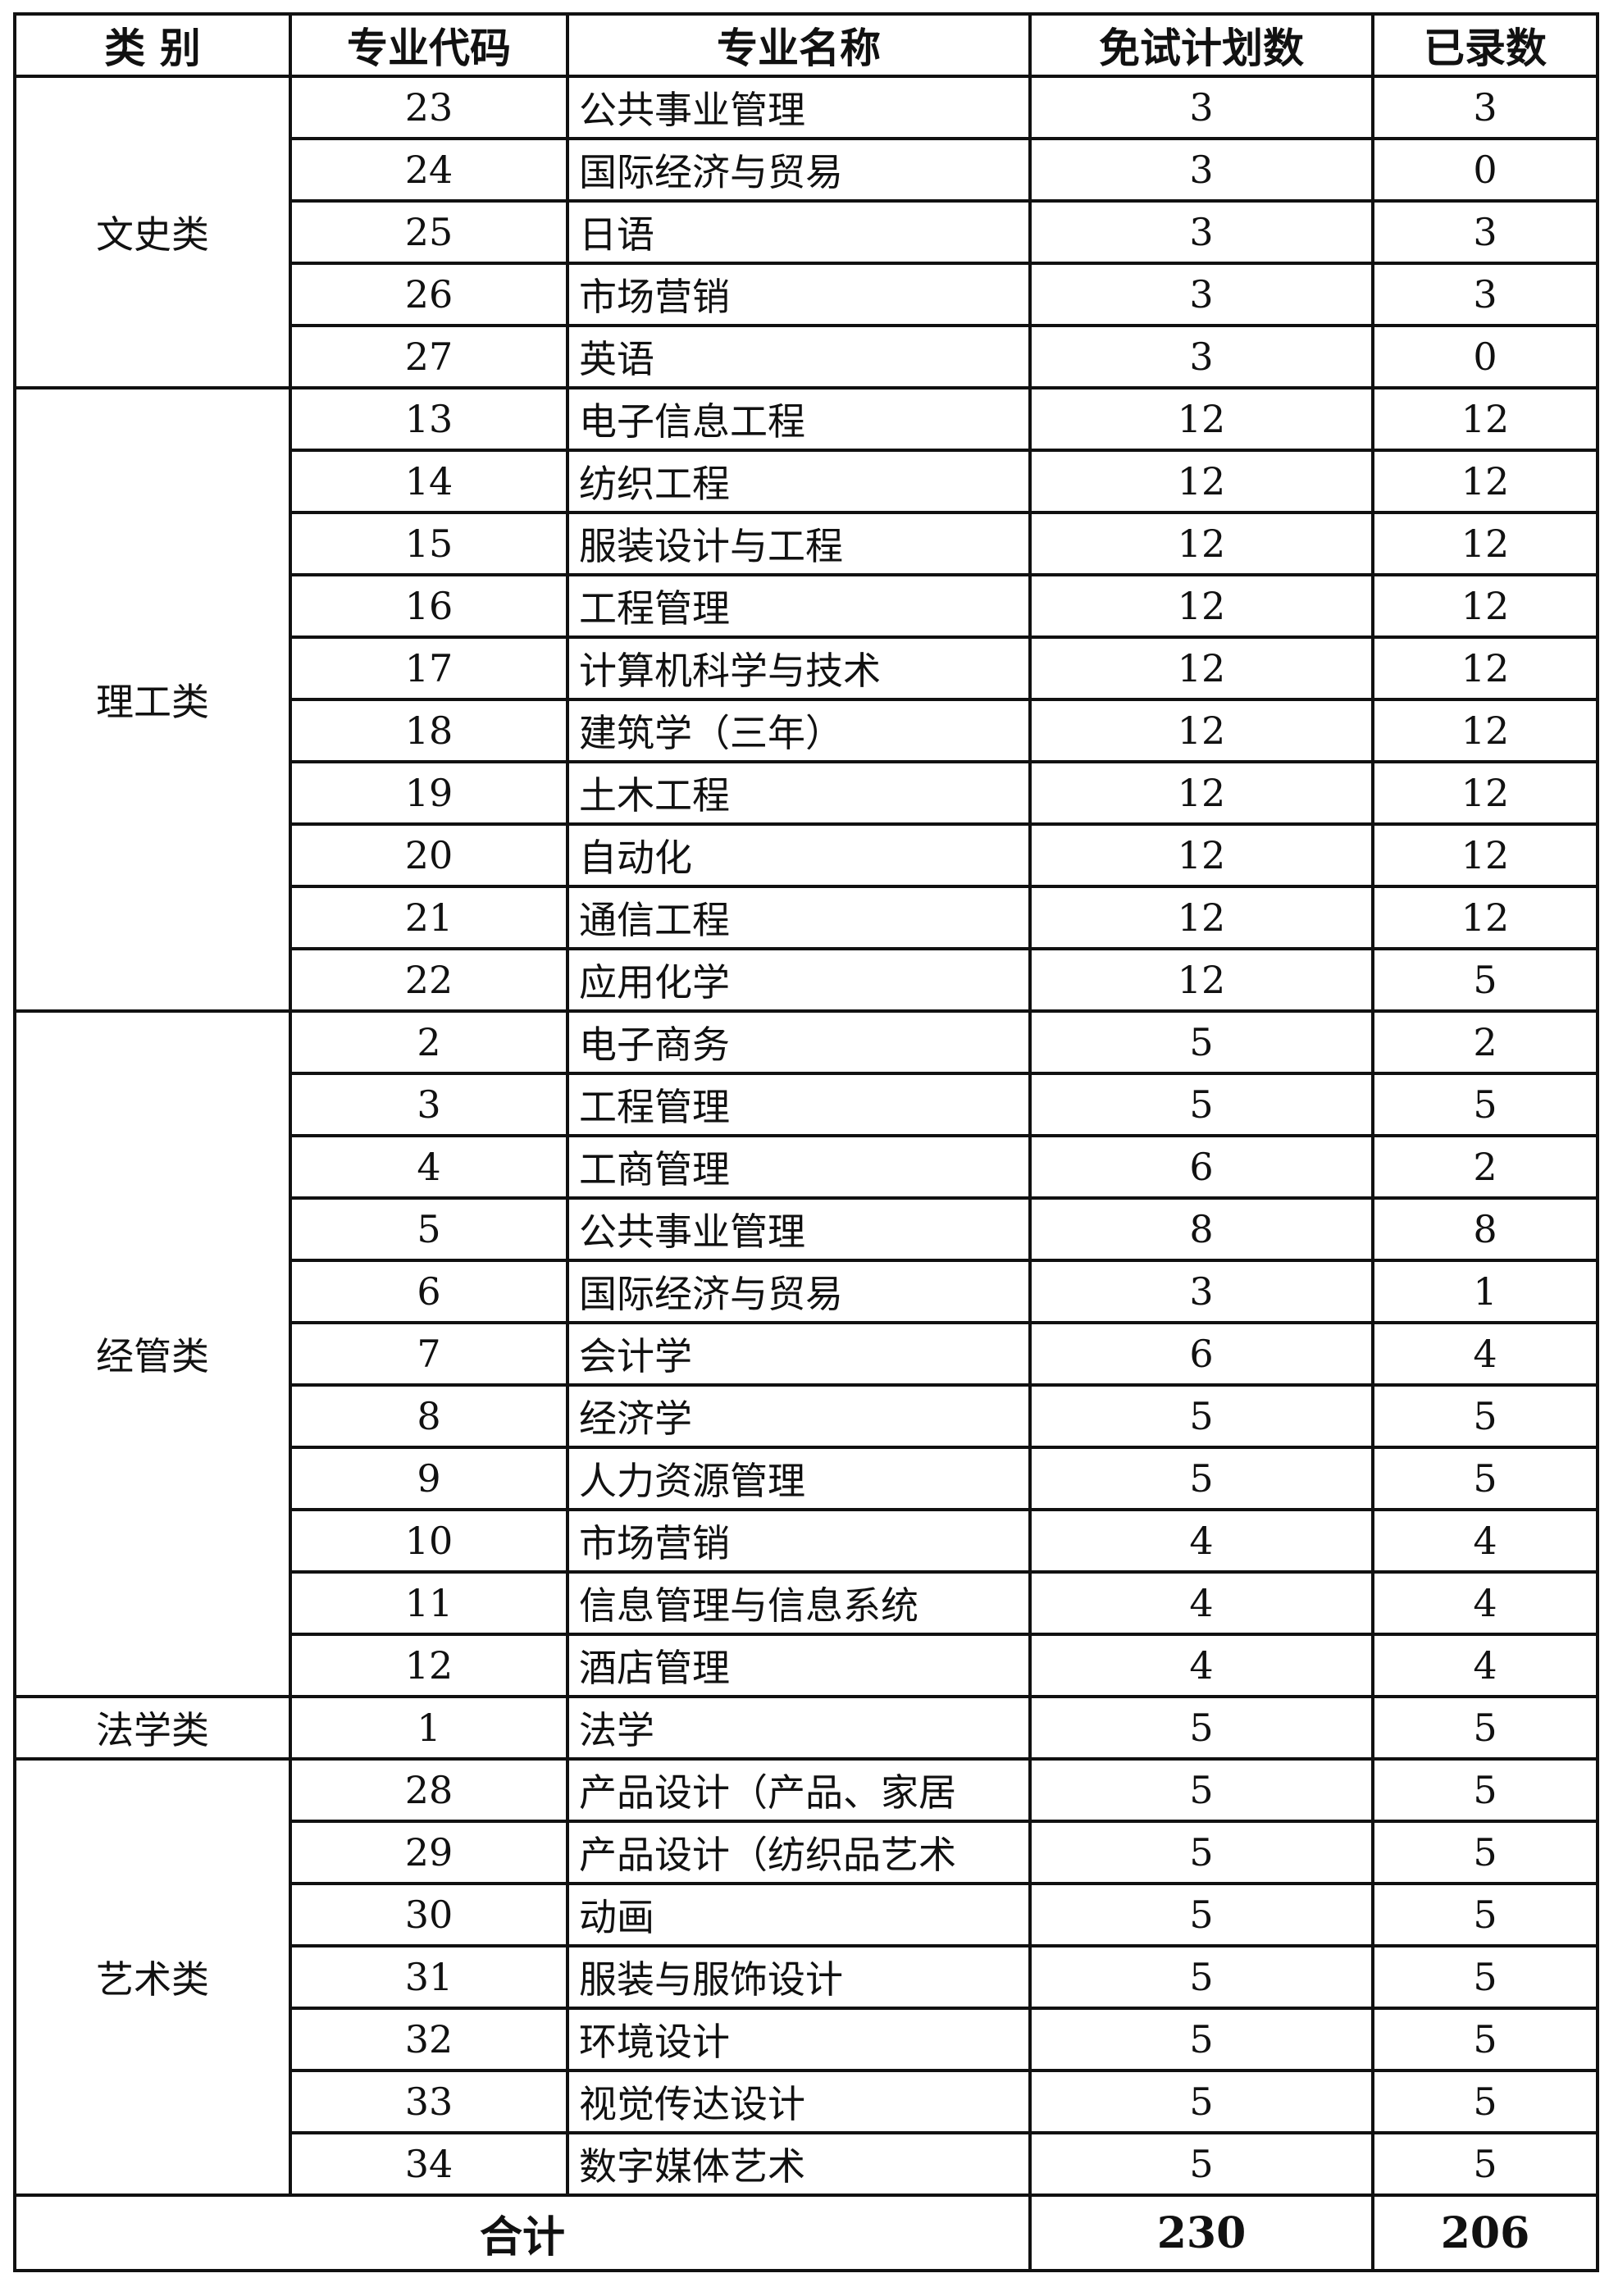 This screenshot has width=1609, height=2296. I want to click on table-row: 法学类 1 法学 5 5, so click(806, 1728).